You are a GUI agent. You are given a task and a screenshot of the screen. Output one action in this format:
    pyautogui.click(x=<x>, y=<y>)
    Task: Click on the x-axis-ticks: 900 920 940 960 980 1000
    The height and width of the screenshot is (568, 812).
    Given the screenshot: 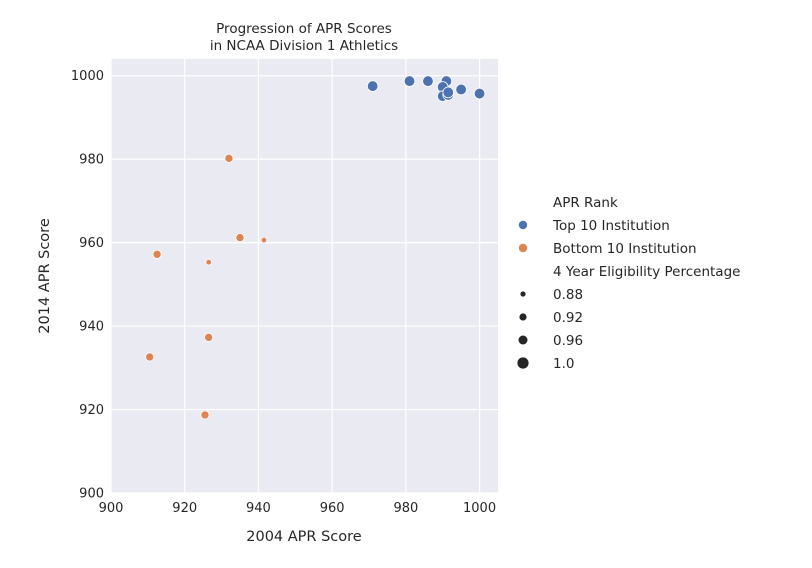 What is the action you would take?
    pyautogui.click(x=298, y=508)
    